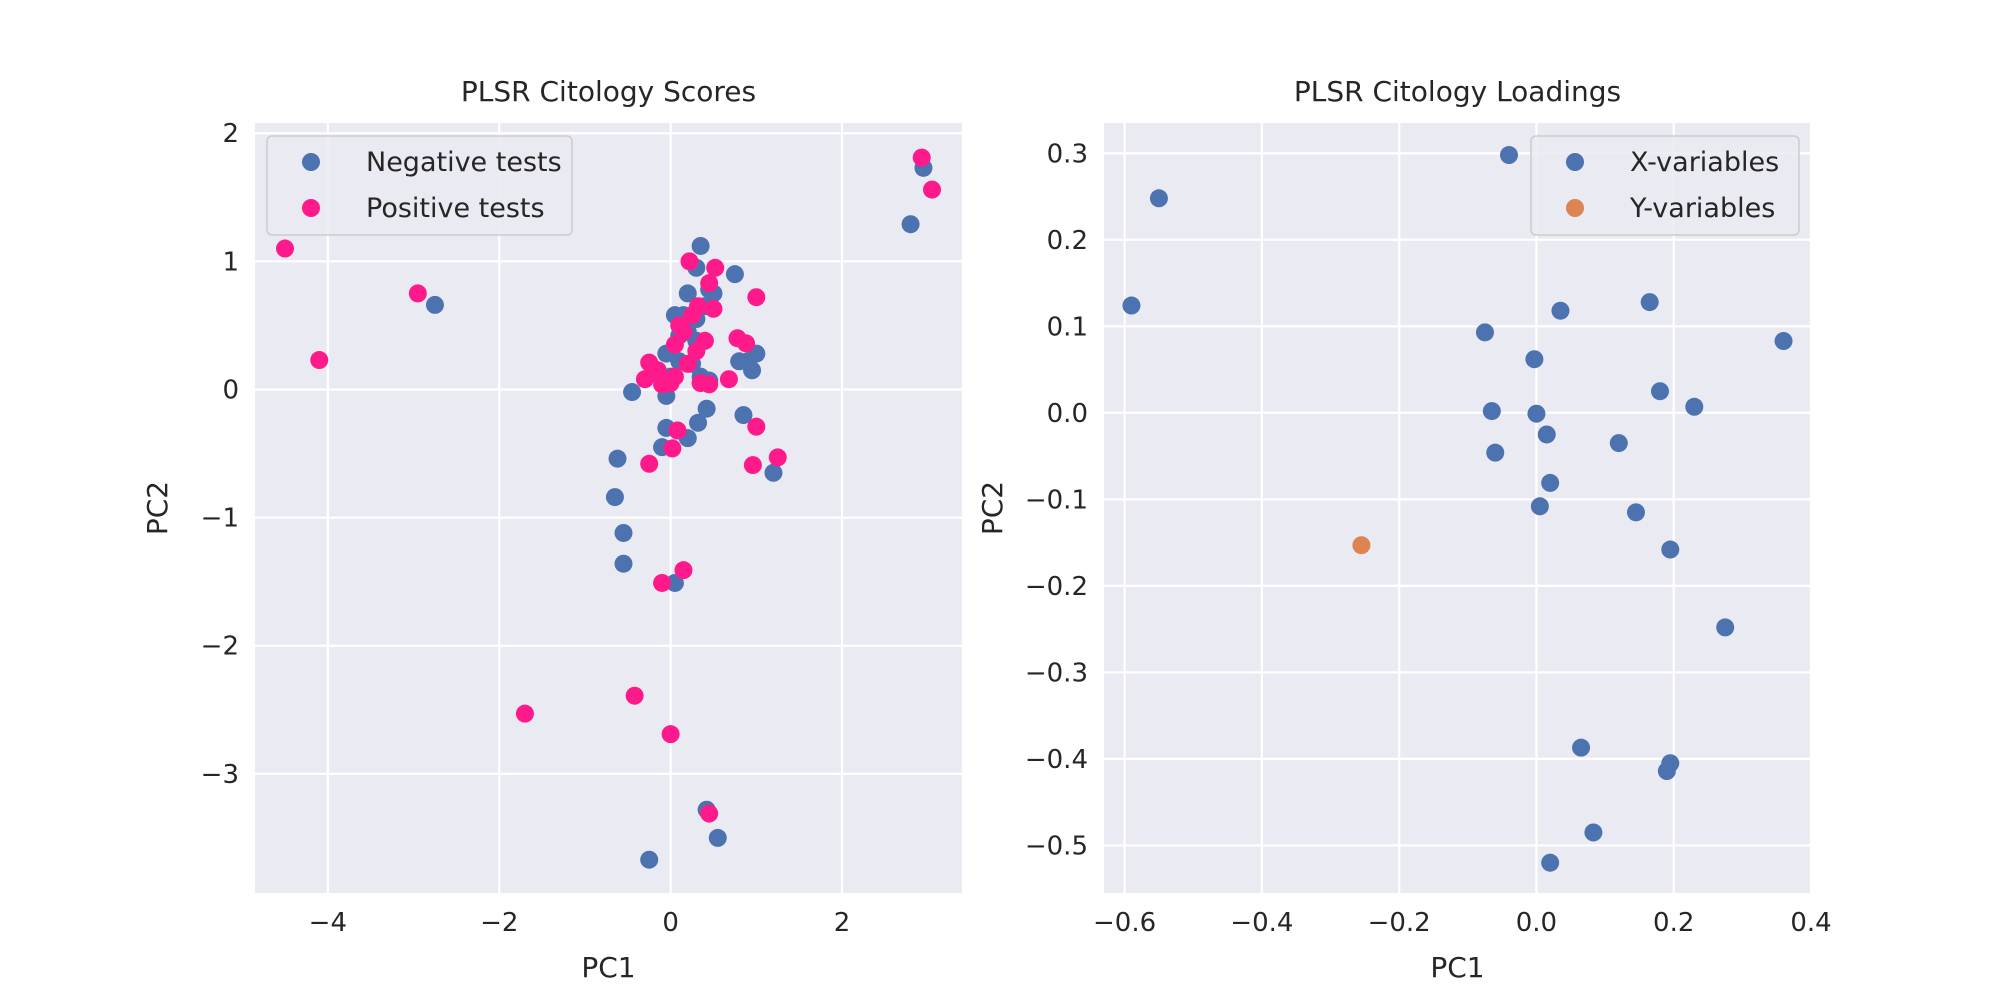 The image size is (2000, 1000). I want to click on y-tick-label: 0.1, so click(1067, 327).